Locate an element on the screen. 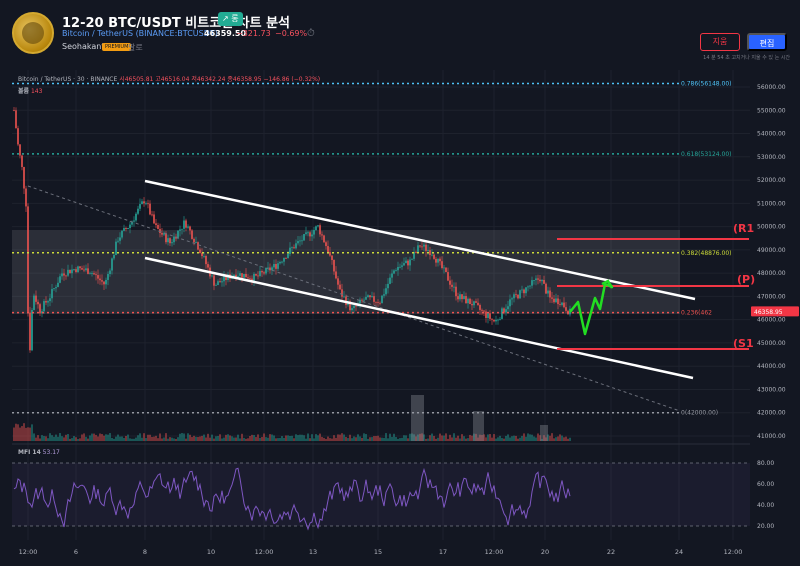 This screenshot has width=800, height=566. follow-button: 팔로 is located at coordinates (135, 47).